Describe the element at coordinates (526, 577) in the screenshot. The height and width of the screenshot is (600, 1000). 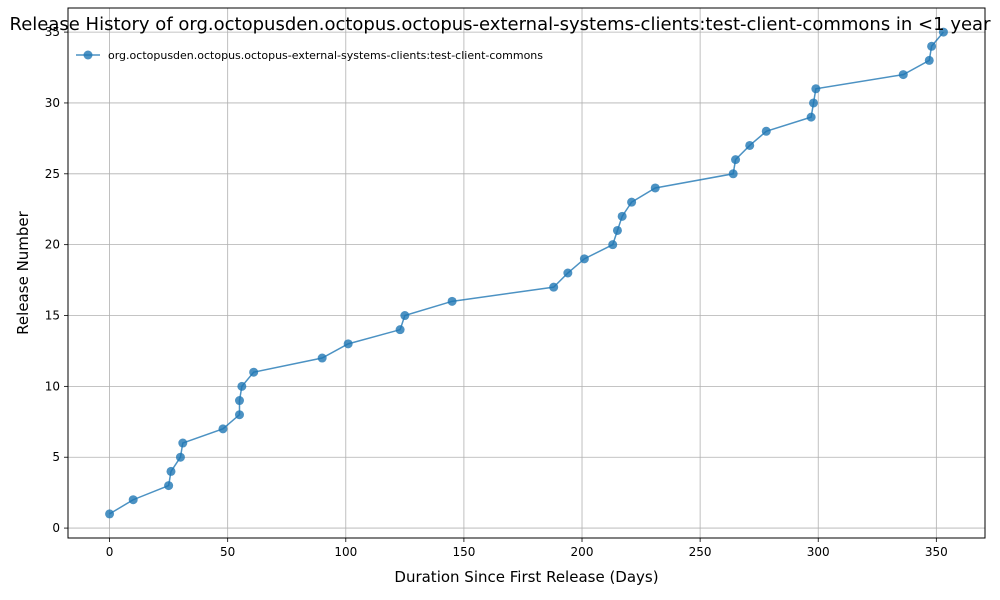
I see `x-axis-label: Duration Since First Release (Days)` at that location.